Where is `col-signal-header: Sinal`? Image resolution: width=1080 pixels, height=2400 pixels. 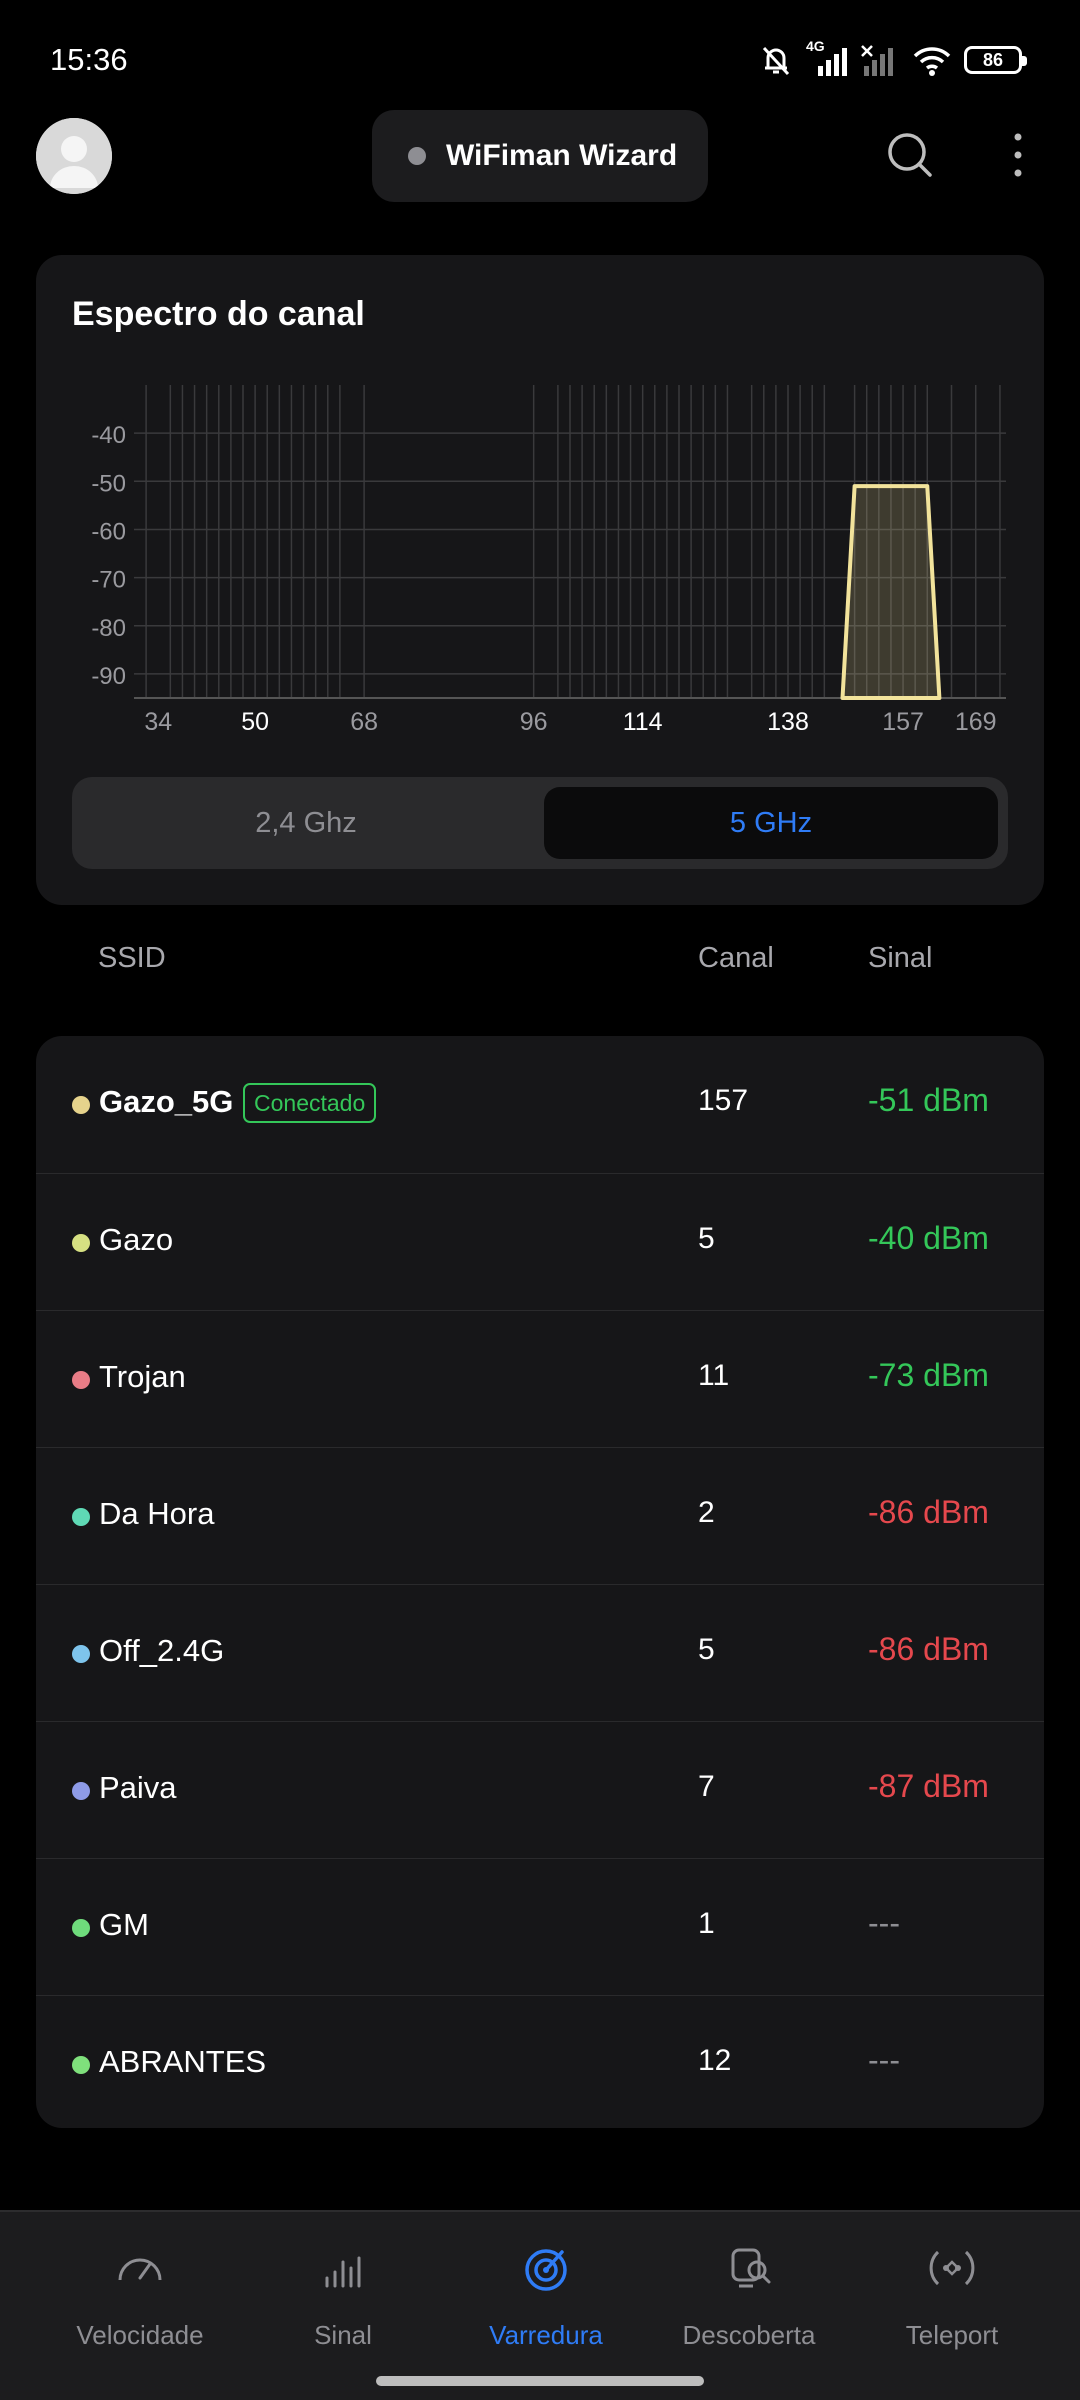
col-signal-header: Sinal is located at coordinates (900, 958).